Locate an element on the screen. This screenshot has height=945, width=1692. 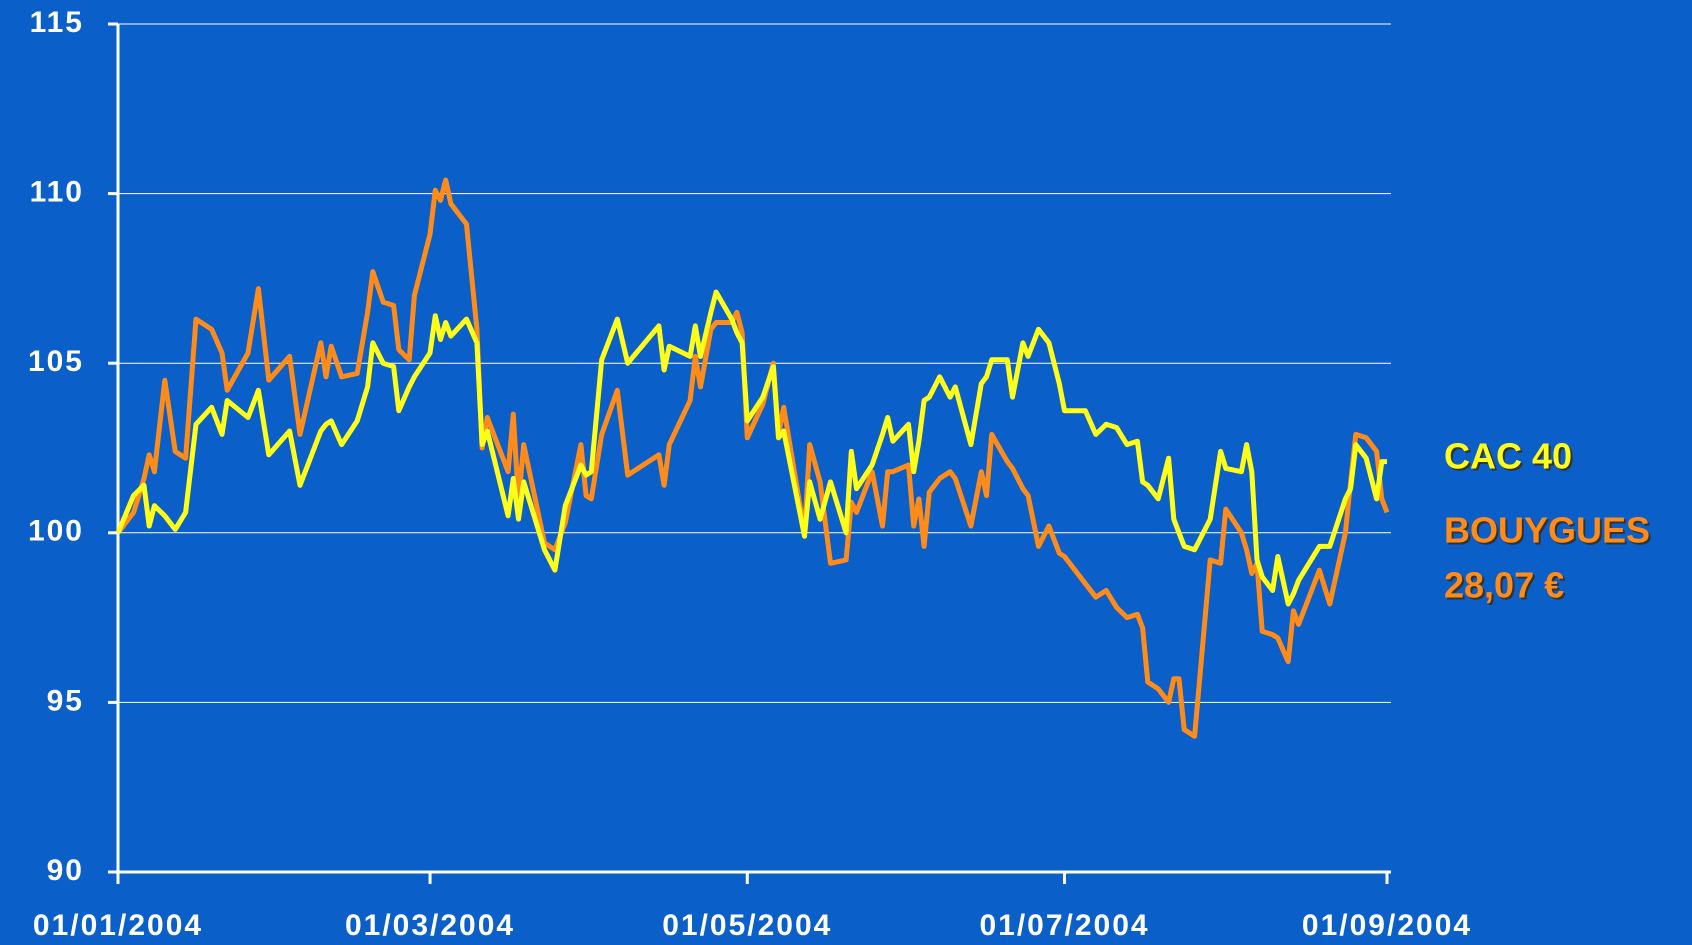
annotation: 28,07 € is located at coordinates (1504, 585).